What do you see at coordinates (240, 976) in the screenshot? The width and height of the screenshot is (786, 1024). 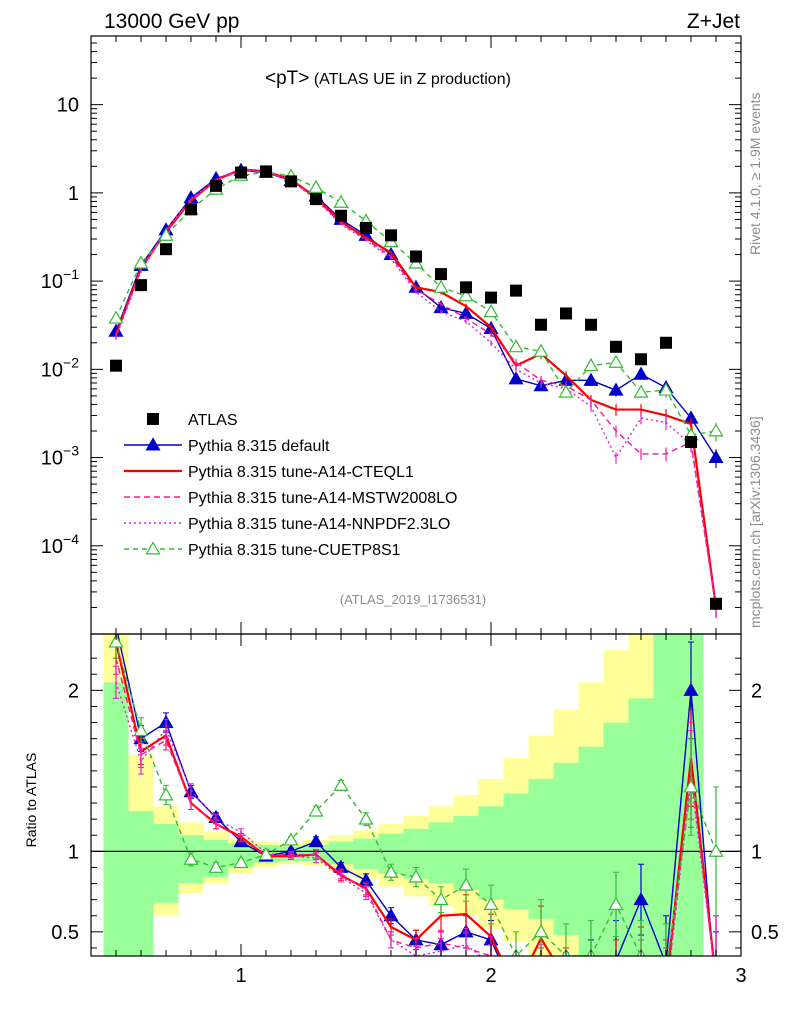 I see `ratio-xtick-label: 1` at bounding box center [240, 976].